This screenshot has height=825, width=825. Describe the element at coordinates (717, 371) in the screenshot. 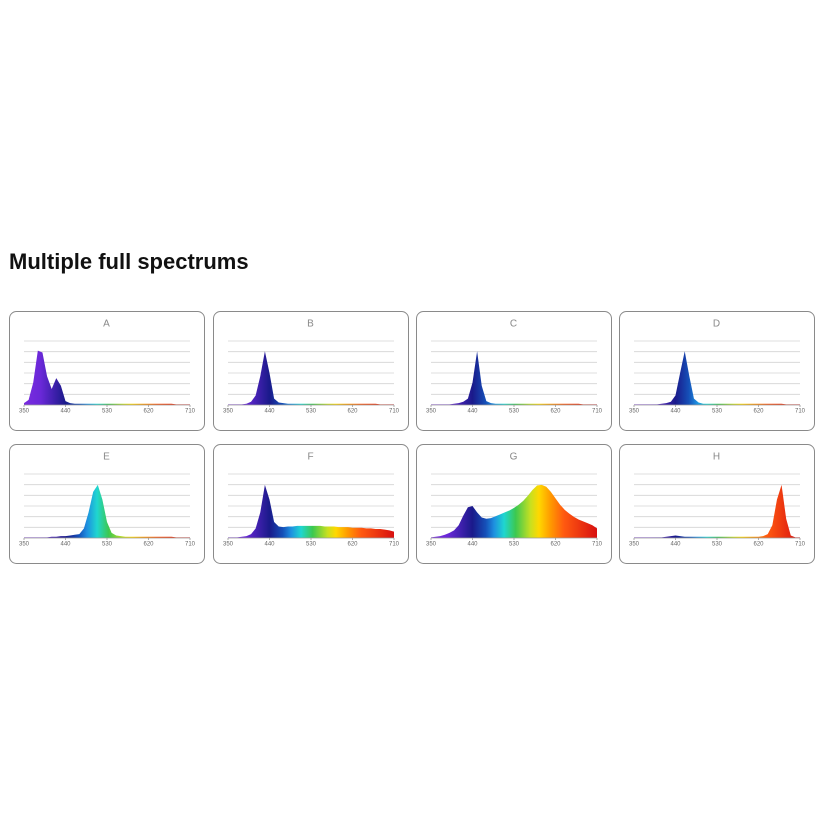

I see `chart-panel: D 350 440 530 620 710` at that location.